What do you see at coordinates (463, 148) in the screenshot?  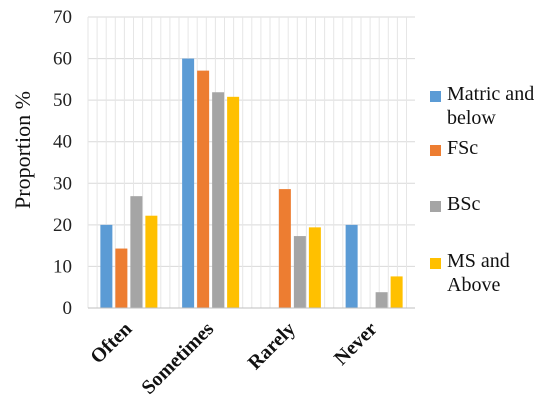 I see `legend-label: FSc` at bounding box center [463, 148].